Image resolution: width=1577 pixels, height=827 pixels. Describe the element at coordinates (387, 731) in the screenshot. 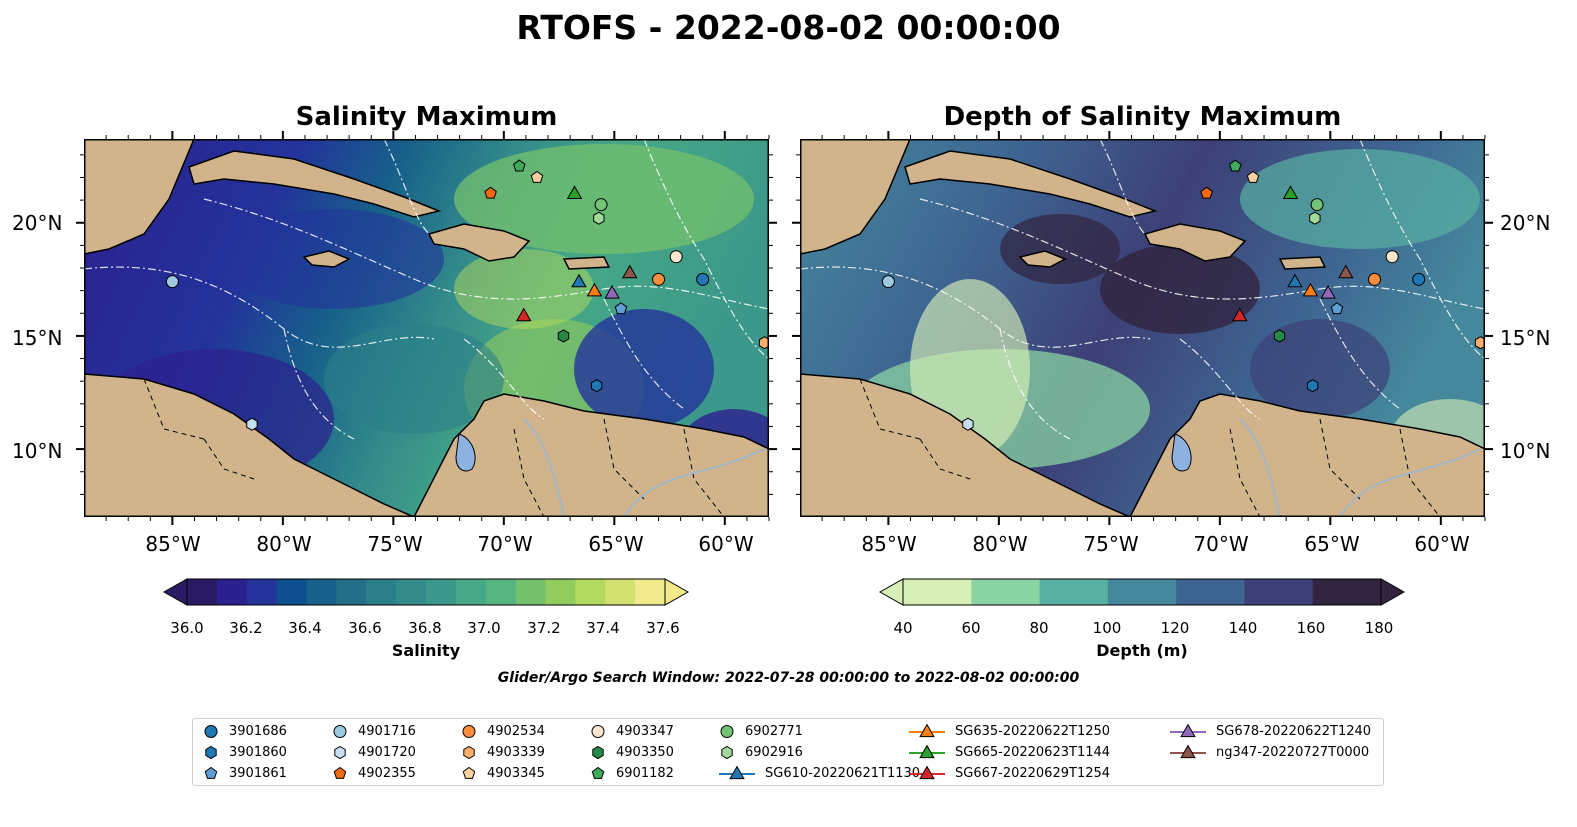

I see `legend-label: 4901716` at that location.